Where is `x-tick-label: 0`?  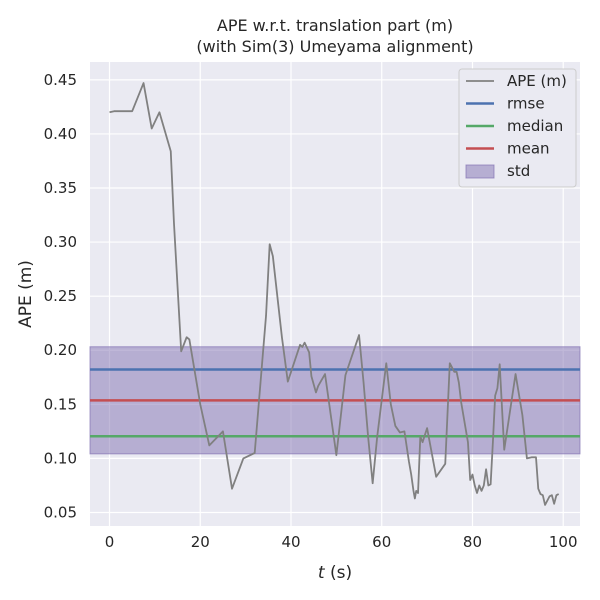
x-tick-label: 0 is located at coordinates (110, 542).